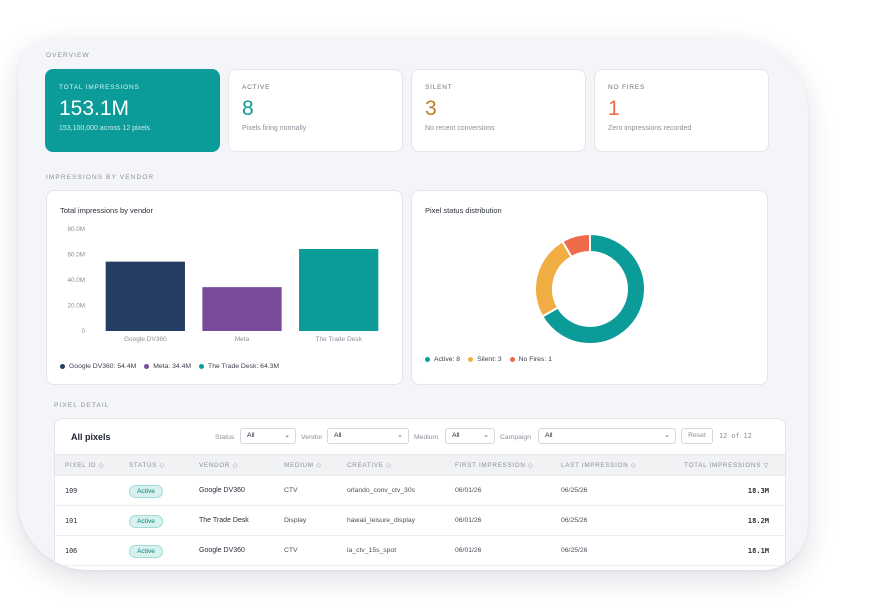 Image resolution: width=870 pixels, height=610 pixels. I want to click on donut-legend: Active: 8 Silent: 3 No Fires: 1, so click(488, 359).